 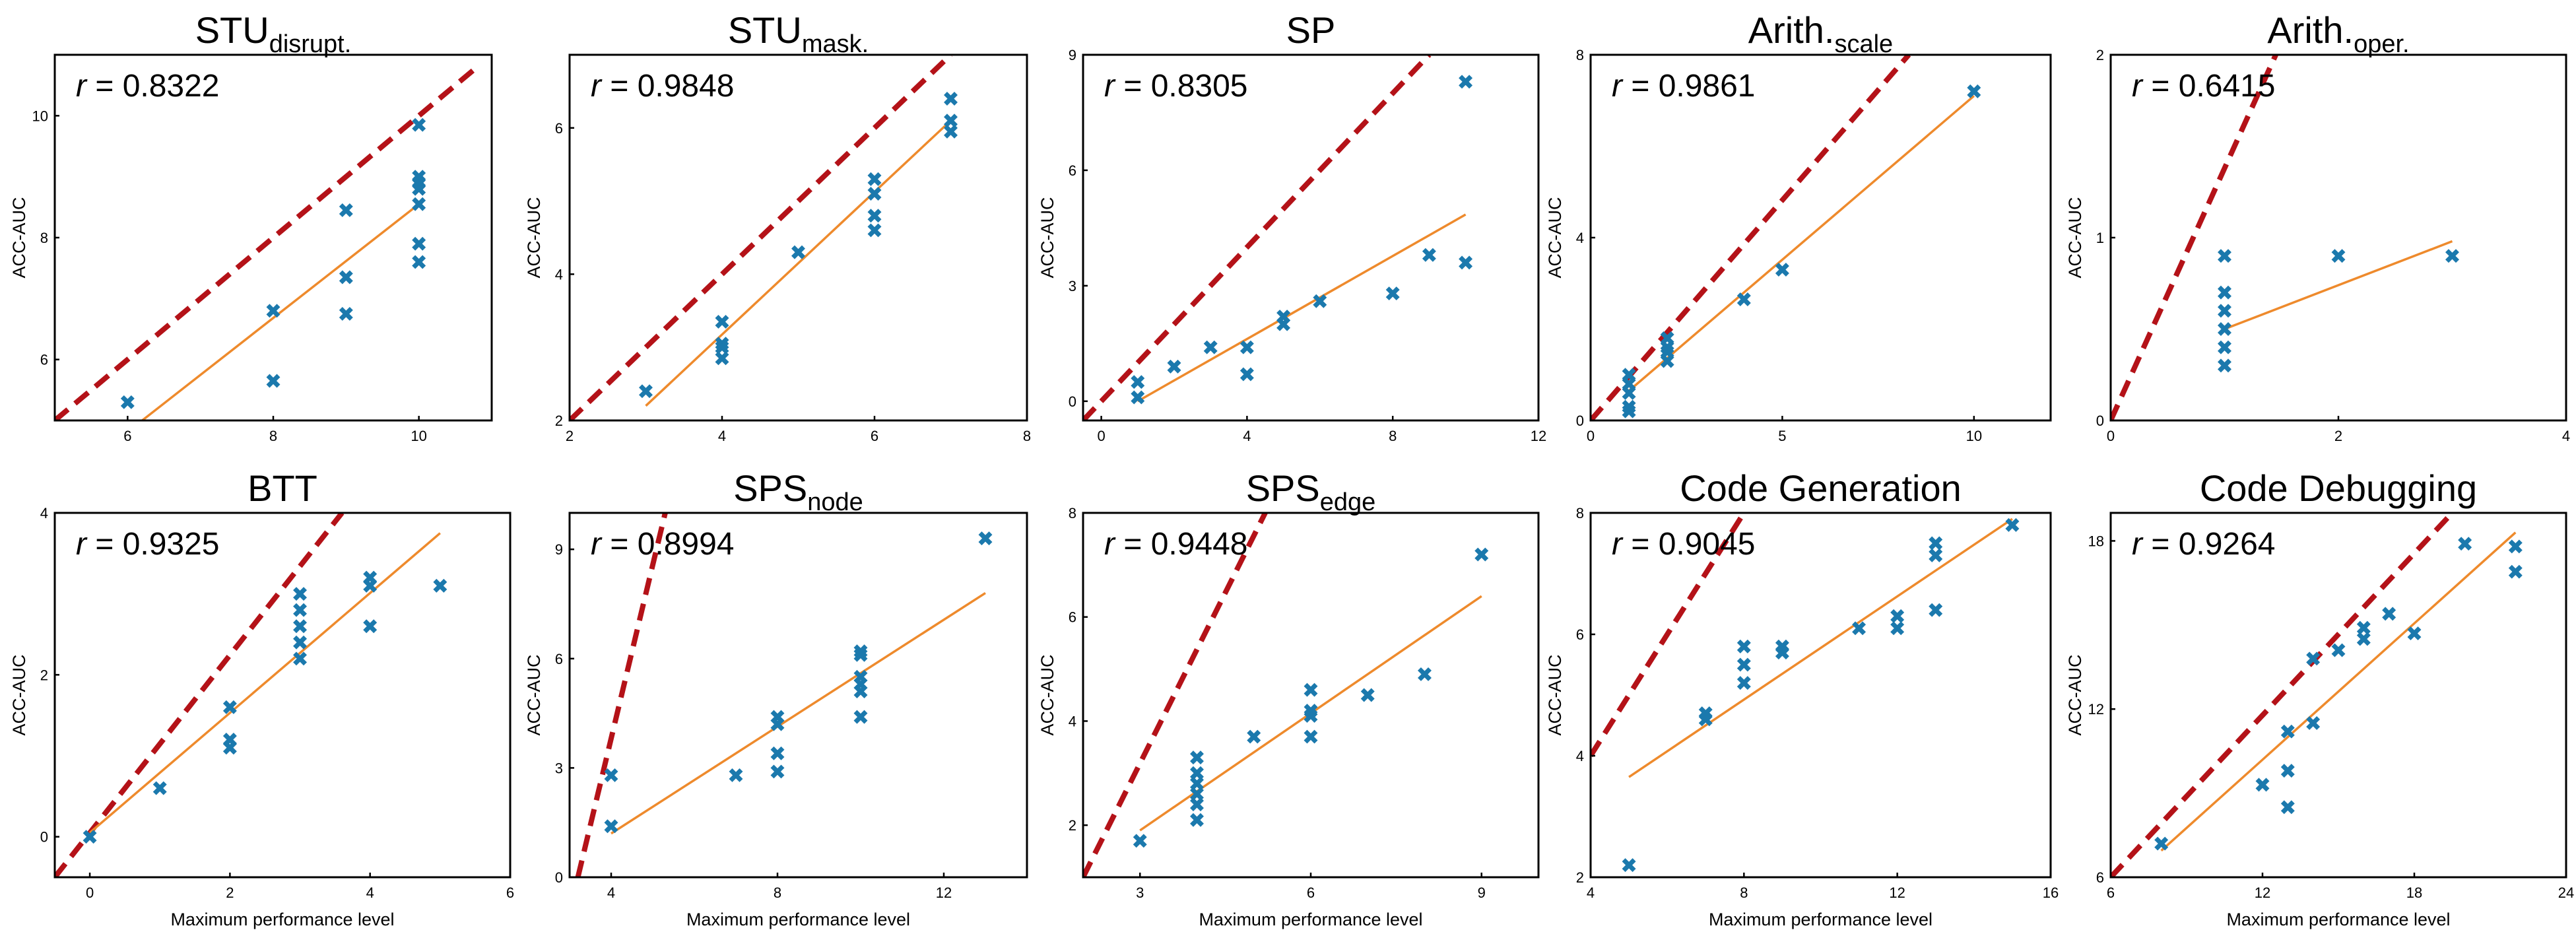 I want to click on correlation-label: r = 0.8305, so click(x=1176, y=86).